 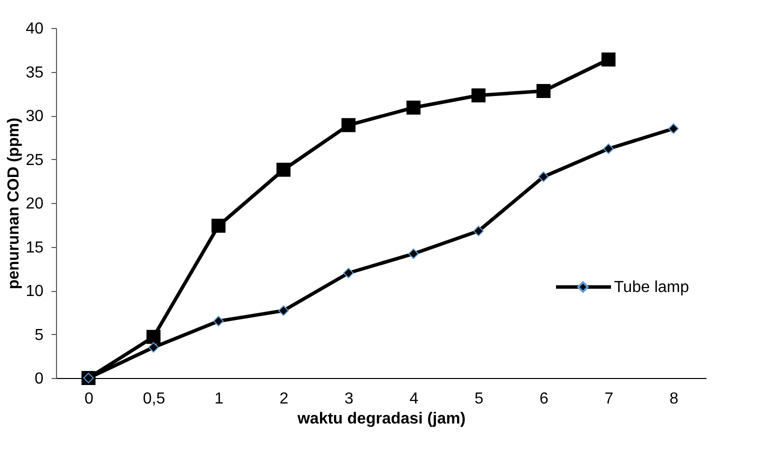 What do you see at coordinates (35, 73) in the screenshot?
I see `y-tick-label: 35` at bounding box center [35, 73].